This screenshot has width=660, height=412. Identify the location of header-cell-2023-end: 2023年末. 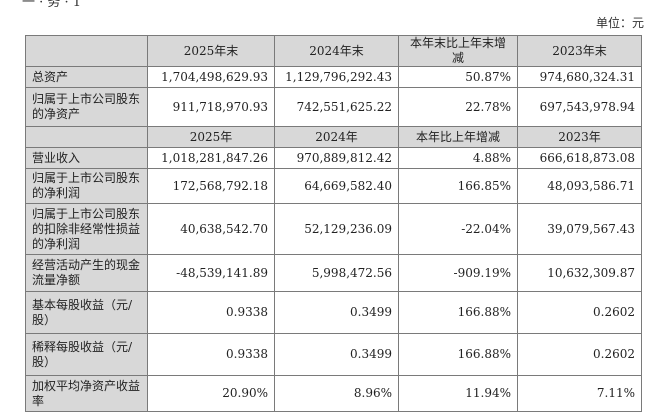
(579, 51).